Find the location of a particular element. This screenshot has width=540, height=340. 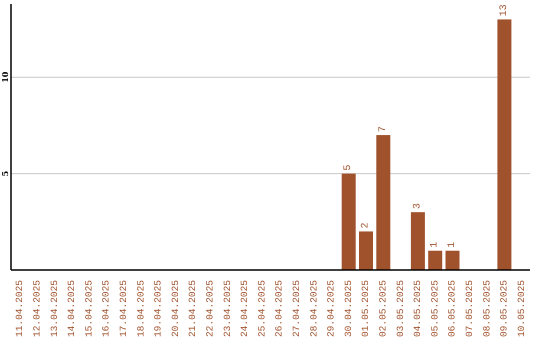

x-tick-label: 03.05.2025 is located at coordinates (400, 309).